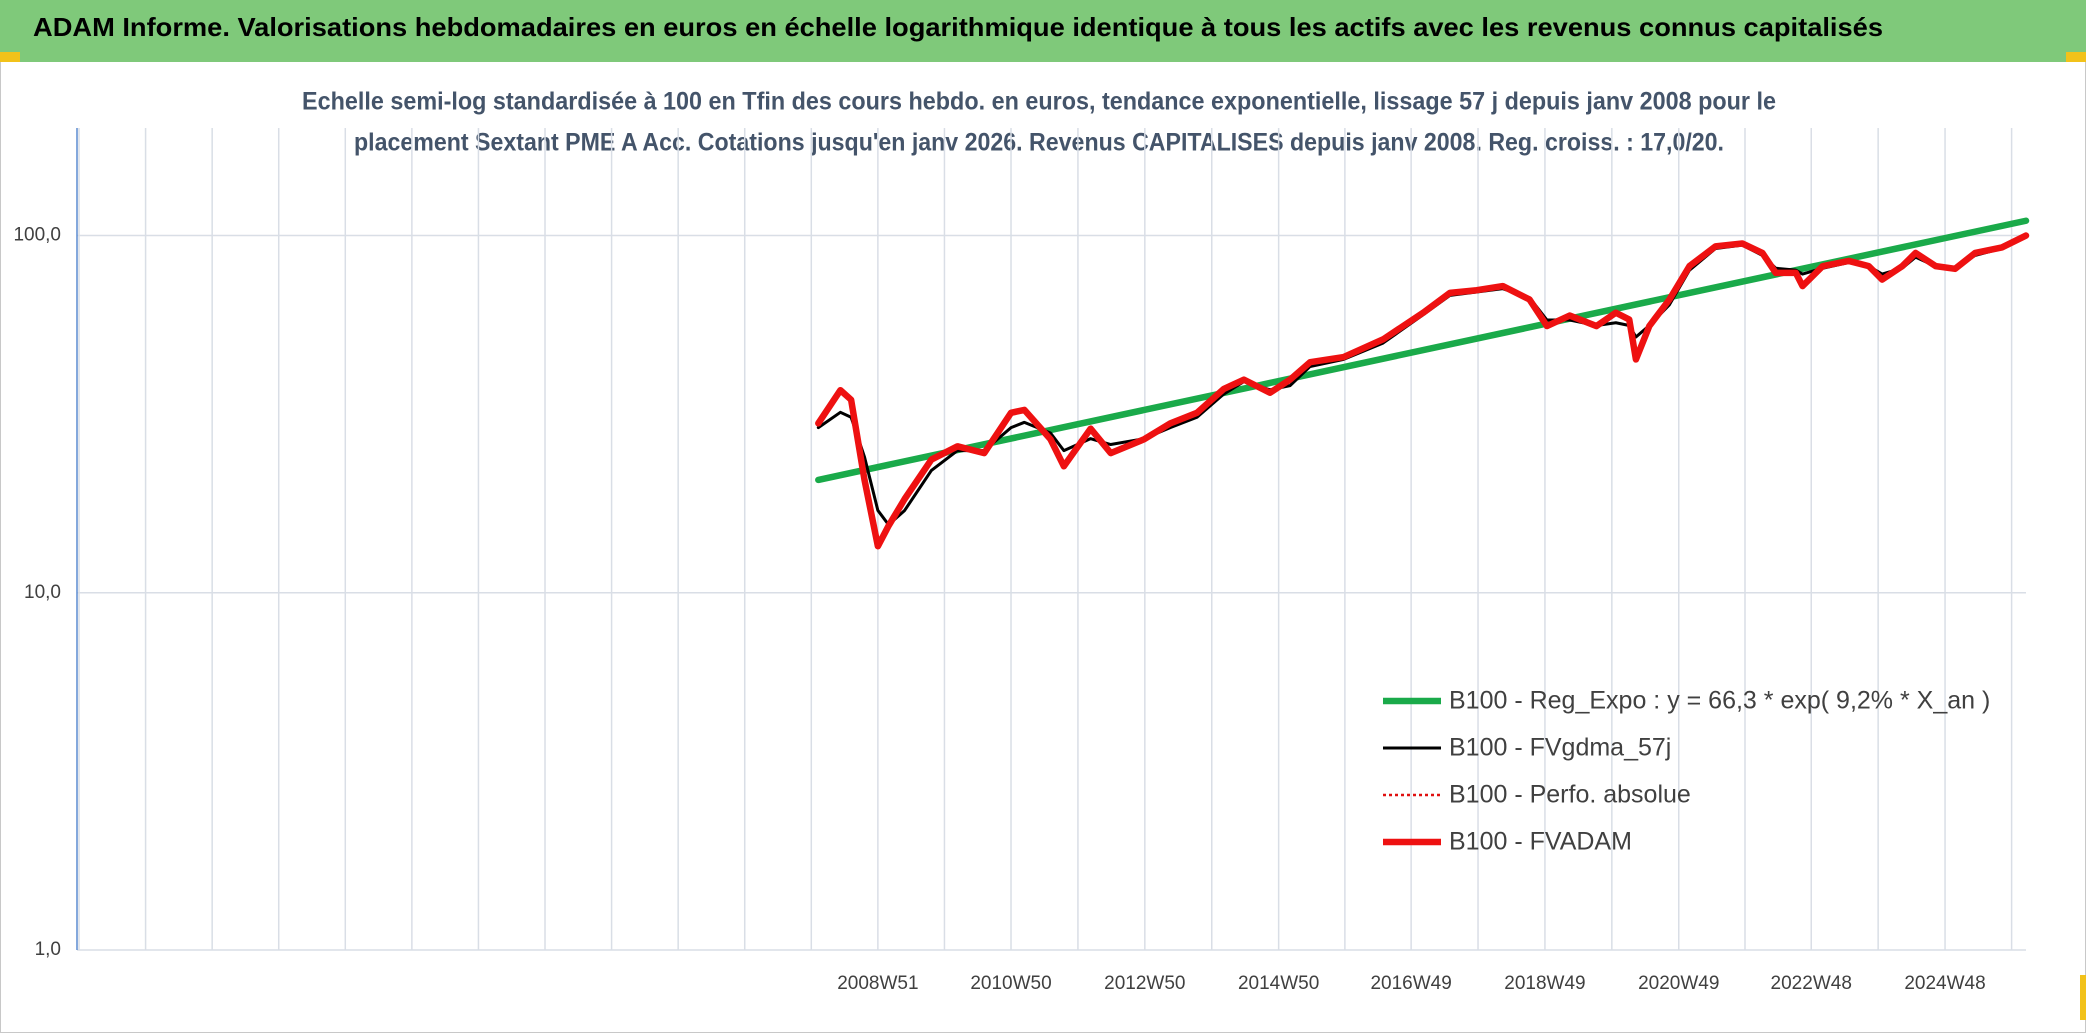  What do you see at coordinates (42, 592) in the screenshot?
I see `y-tick-label: 10,0` at bounding box center [42, 592].